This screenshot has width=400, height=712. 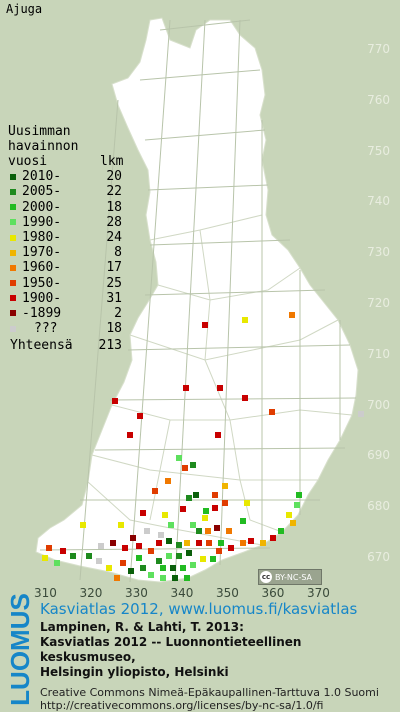 I want to click on legend-count: 18, so click(x=114, y=329).